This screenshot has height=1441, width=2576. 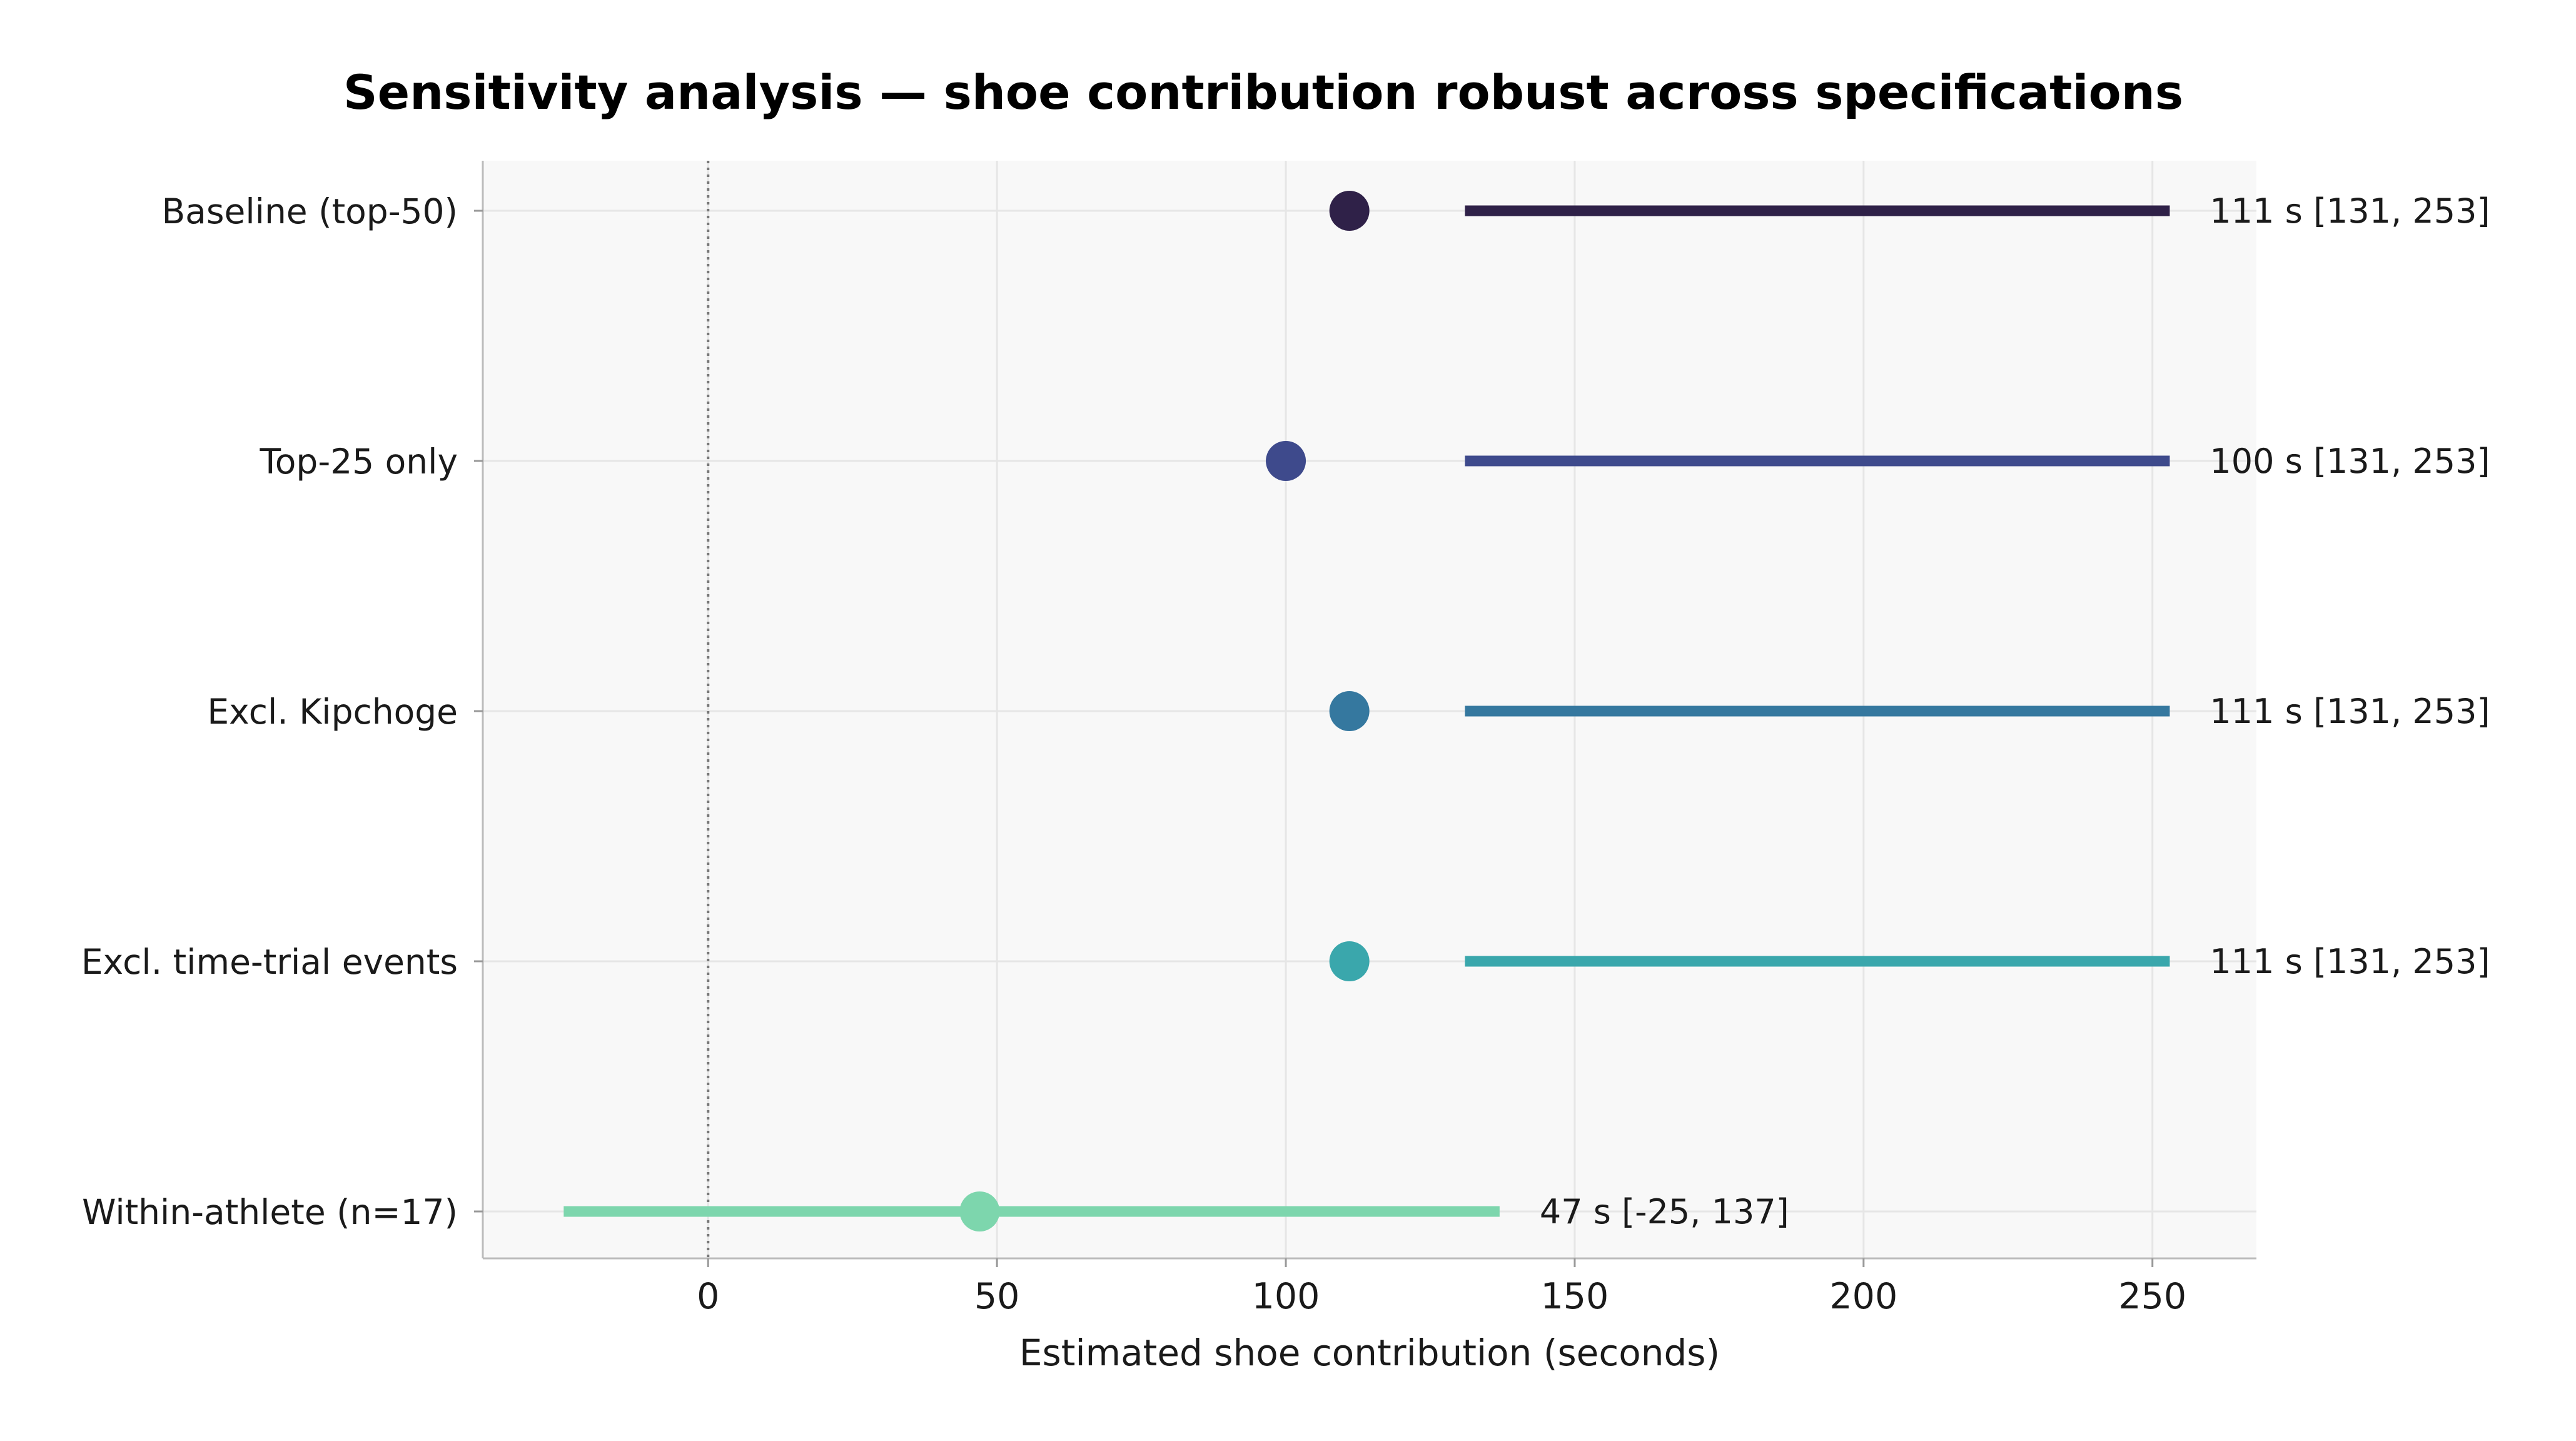 What do you see at coordinates (2152, 1296) in the screenshot?
I see `x-tick-label: 250` at bounding box center [2152, 1296].